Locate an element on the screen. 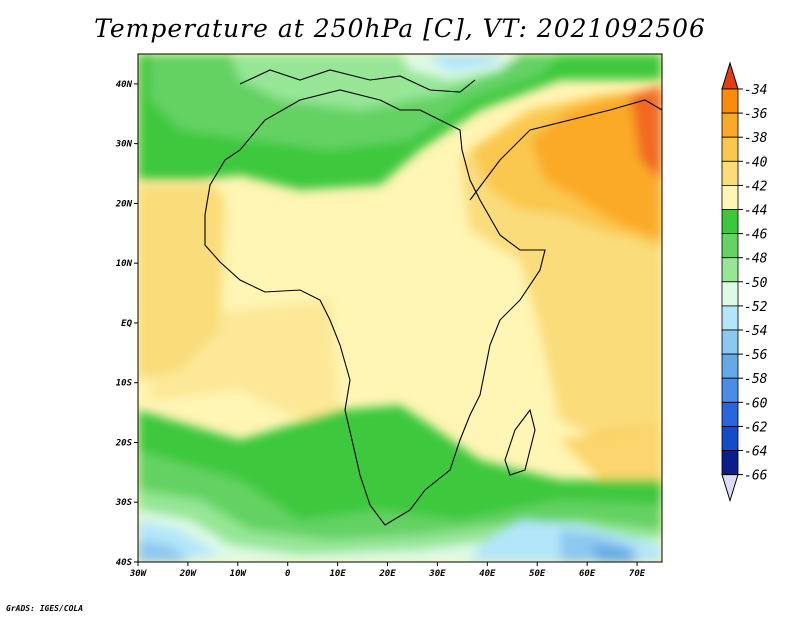 This screenshot has width=800, height=618. lat-tick-label: 40S is located at coordinates (124, 563).